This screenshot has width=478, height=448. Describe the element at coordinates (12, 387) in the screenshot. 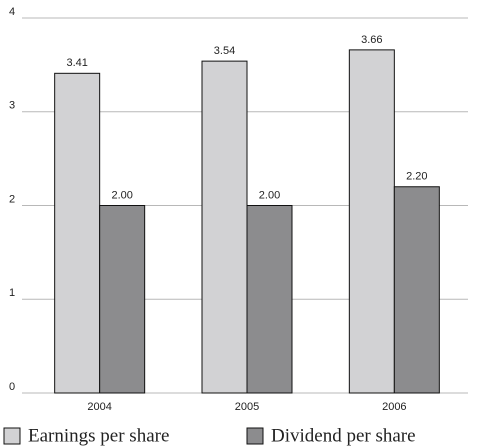

I see `y-tick-label: 0` at that location.